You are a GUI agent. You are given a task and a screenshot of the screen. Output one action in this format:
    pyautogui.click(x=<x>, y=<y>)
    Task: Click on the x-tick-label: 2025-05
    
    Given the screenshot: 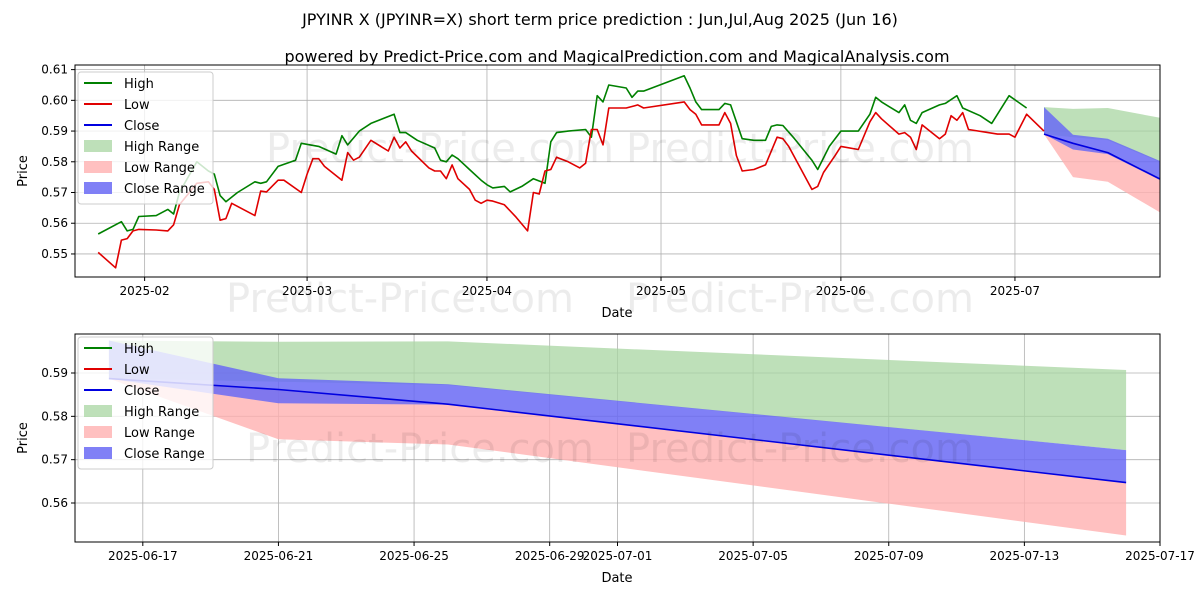 What is the action you would take?
    pyautogui.click(x=661, y=291)
    